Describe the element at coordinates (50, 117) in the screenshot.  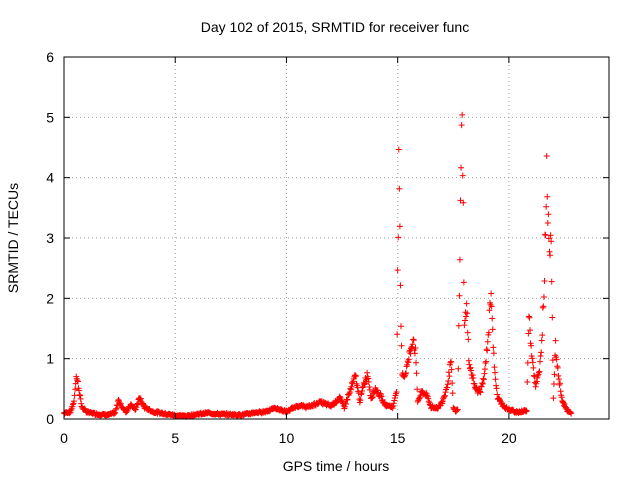
I see `y-tick-label: 5` at that location.